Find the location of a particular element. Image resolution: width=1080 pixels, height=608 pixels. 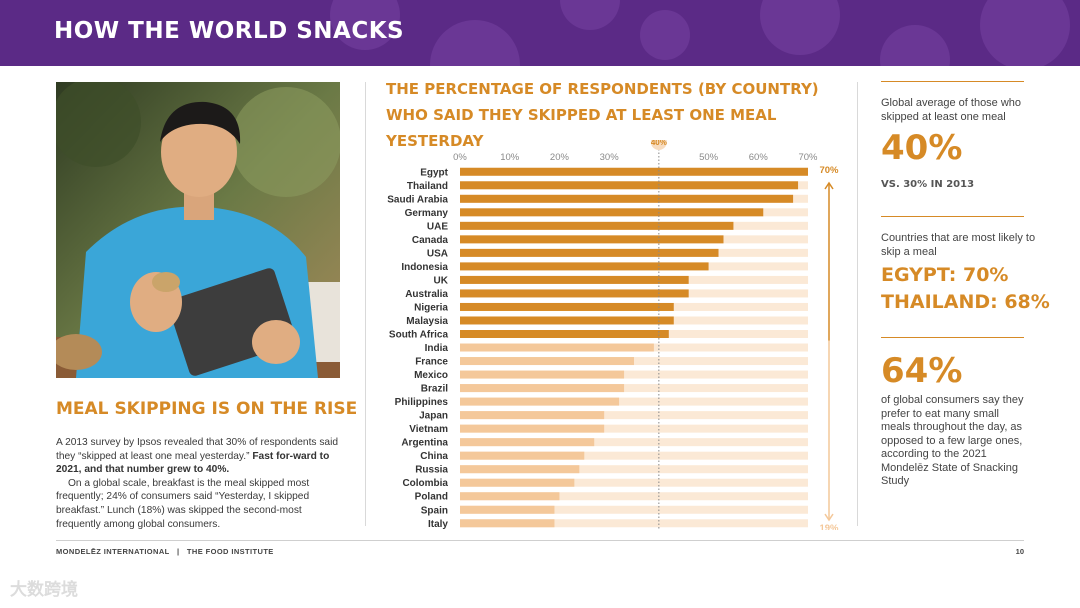

divider-left is located at coordinates (365, 304).